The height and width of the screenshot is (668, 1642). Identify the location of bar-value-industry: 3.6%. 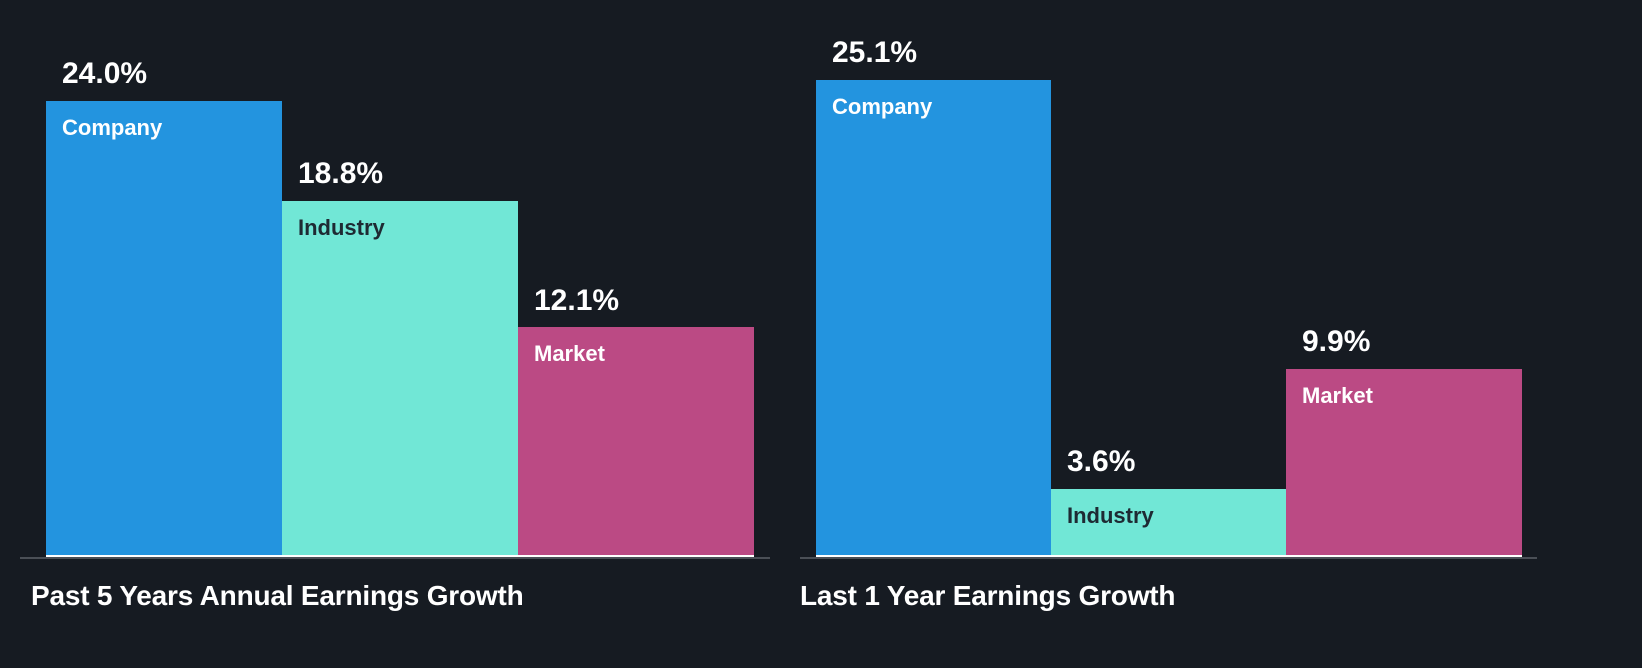
(1101, 461).